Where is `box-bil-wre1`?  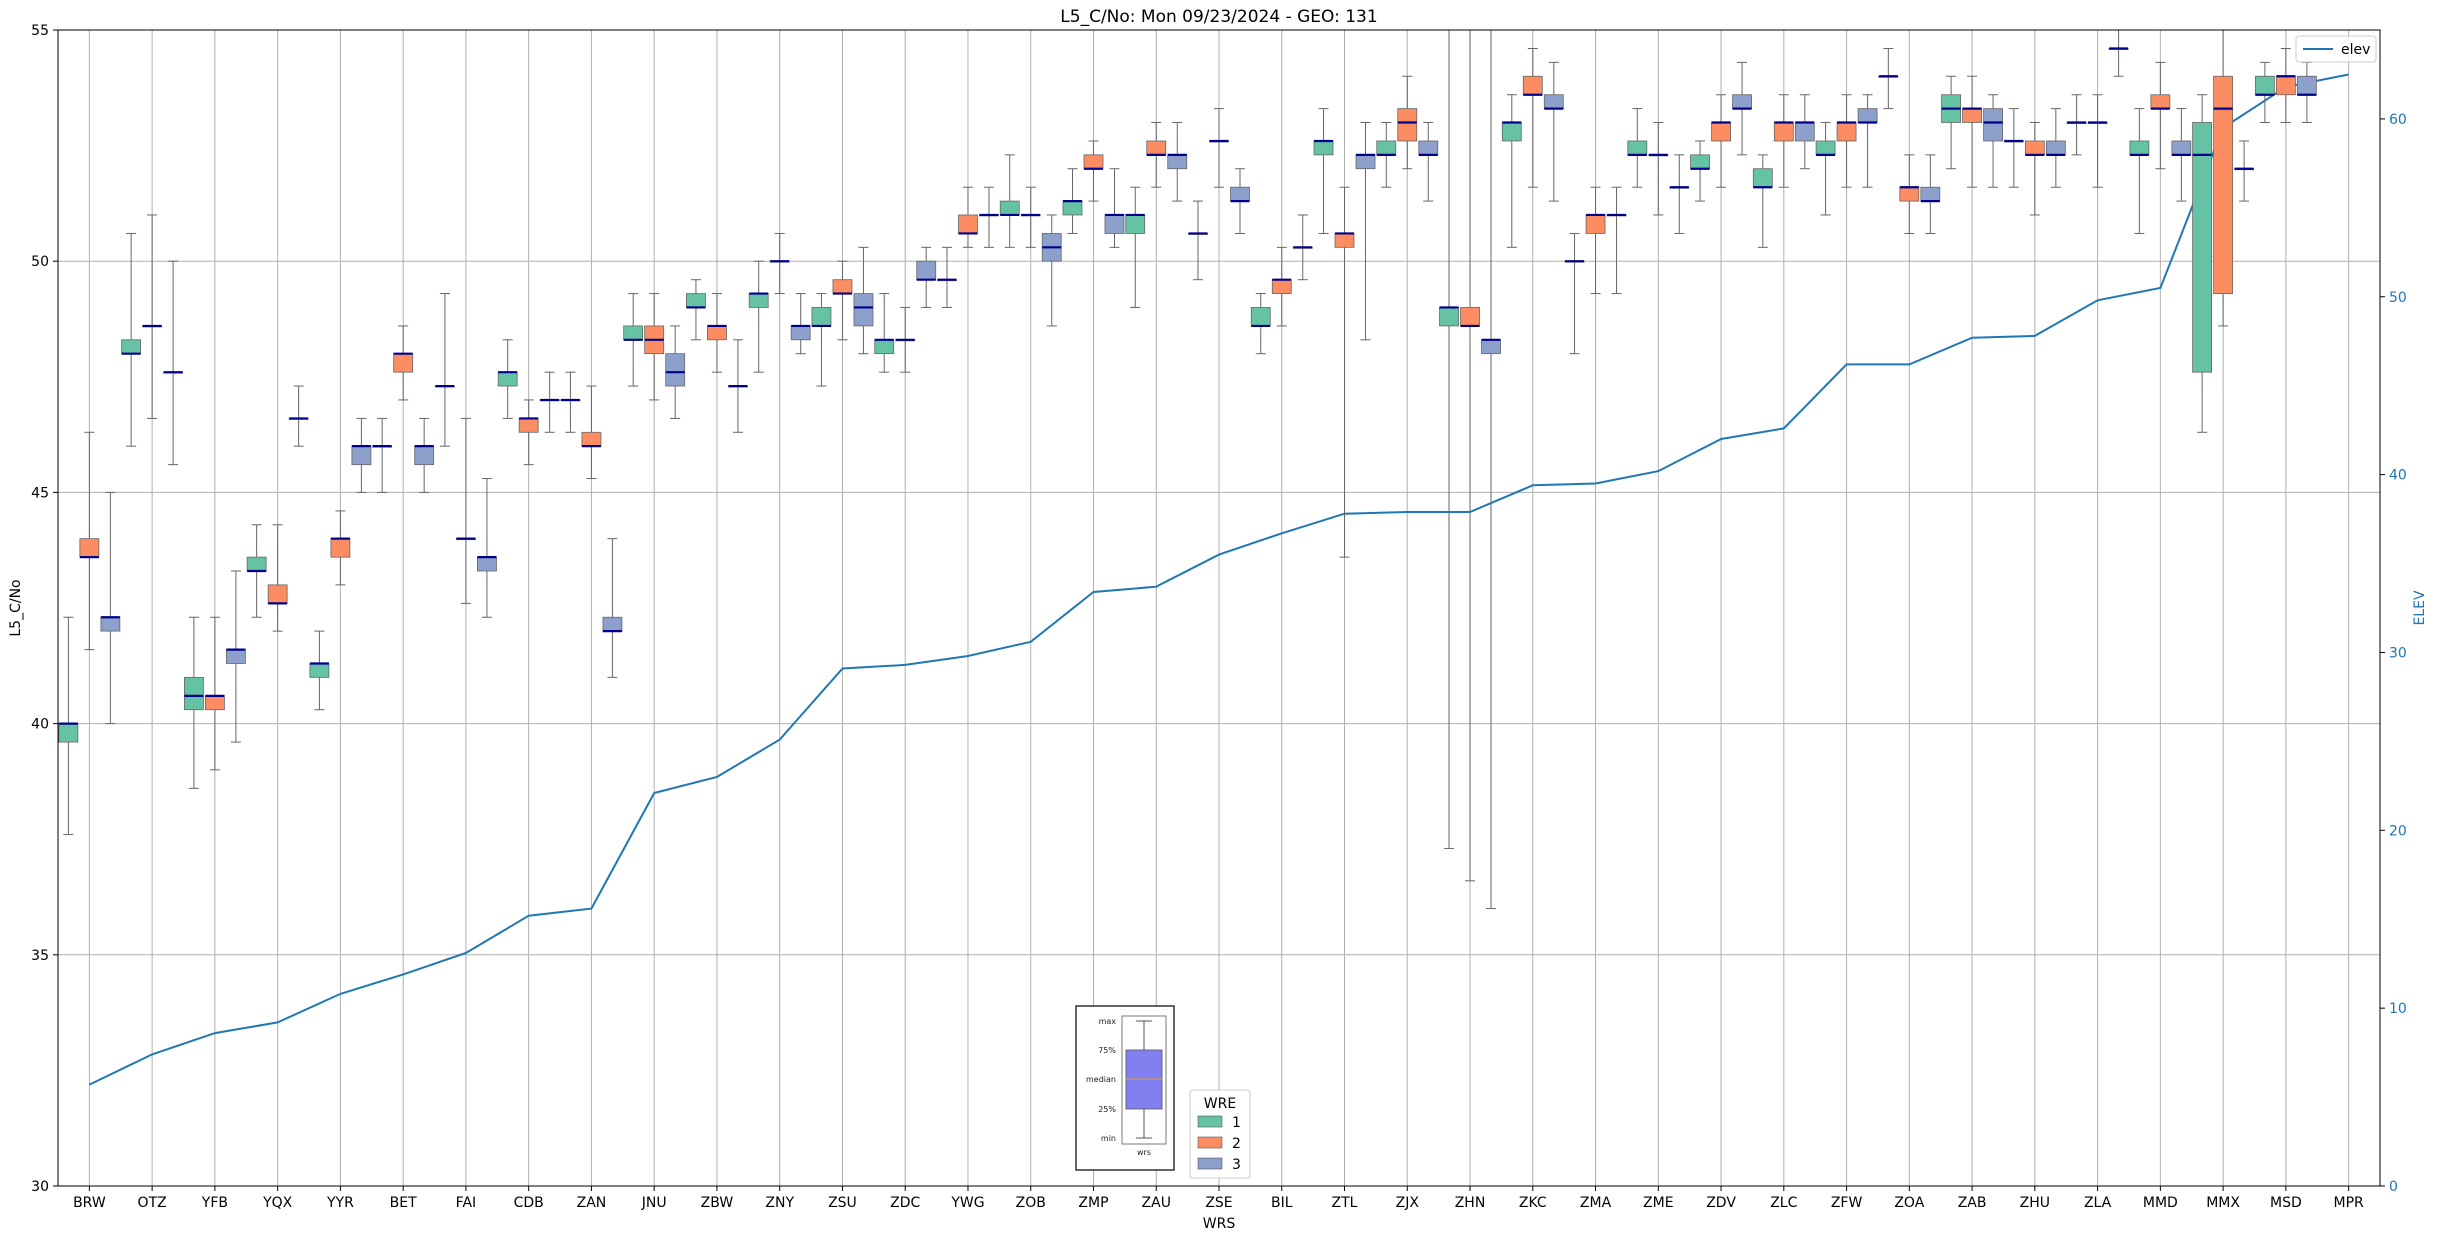
box-bil-wre1 is located at coordinates (1260, 324).